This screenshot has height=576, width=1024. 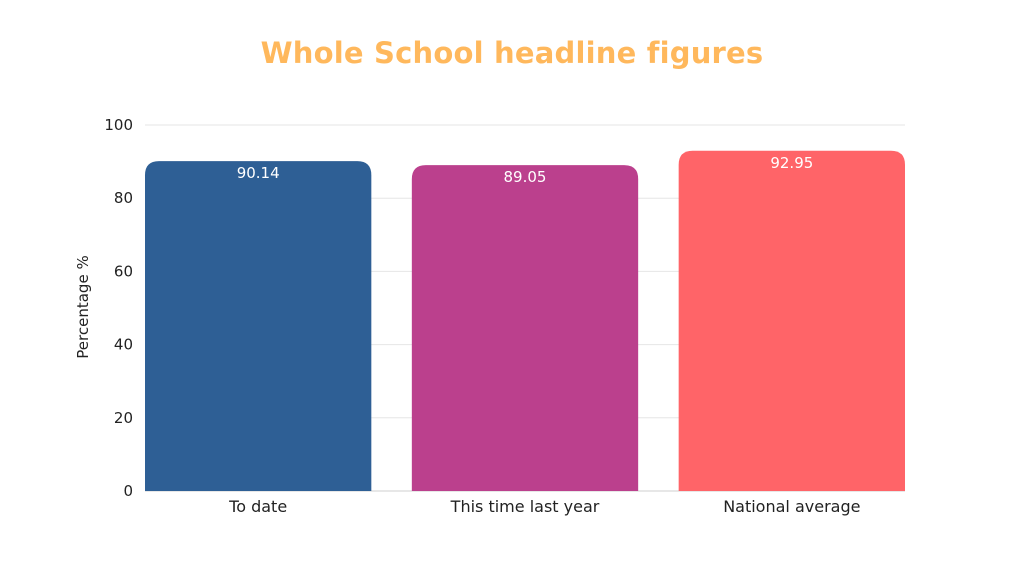 I want to click on x-category-label: To date, so click(x=257, y=506).